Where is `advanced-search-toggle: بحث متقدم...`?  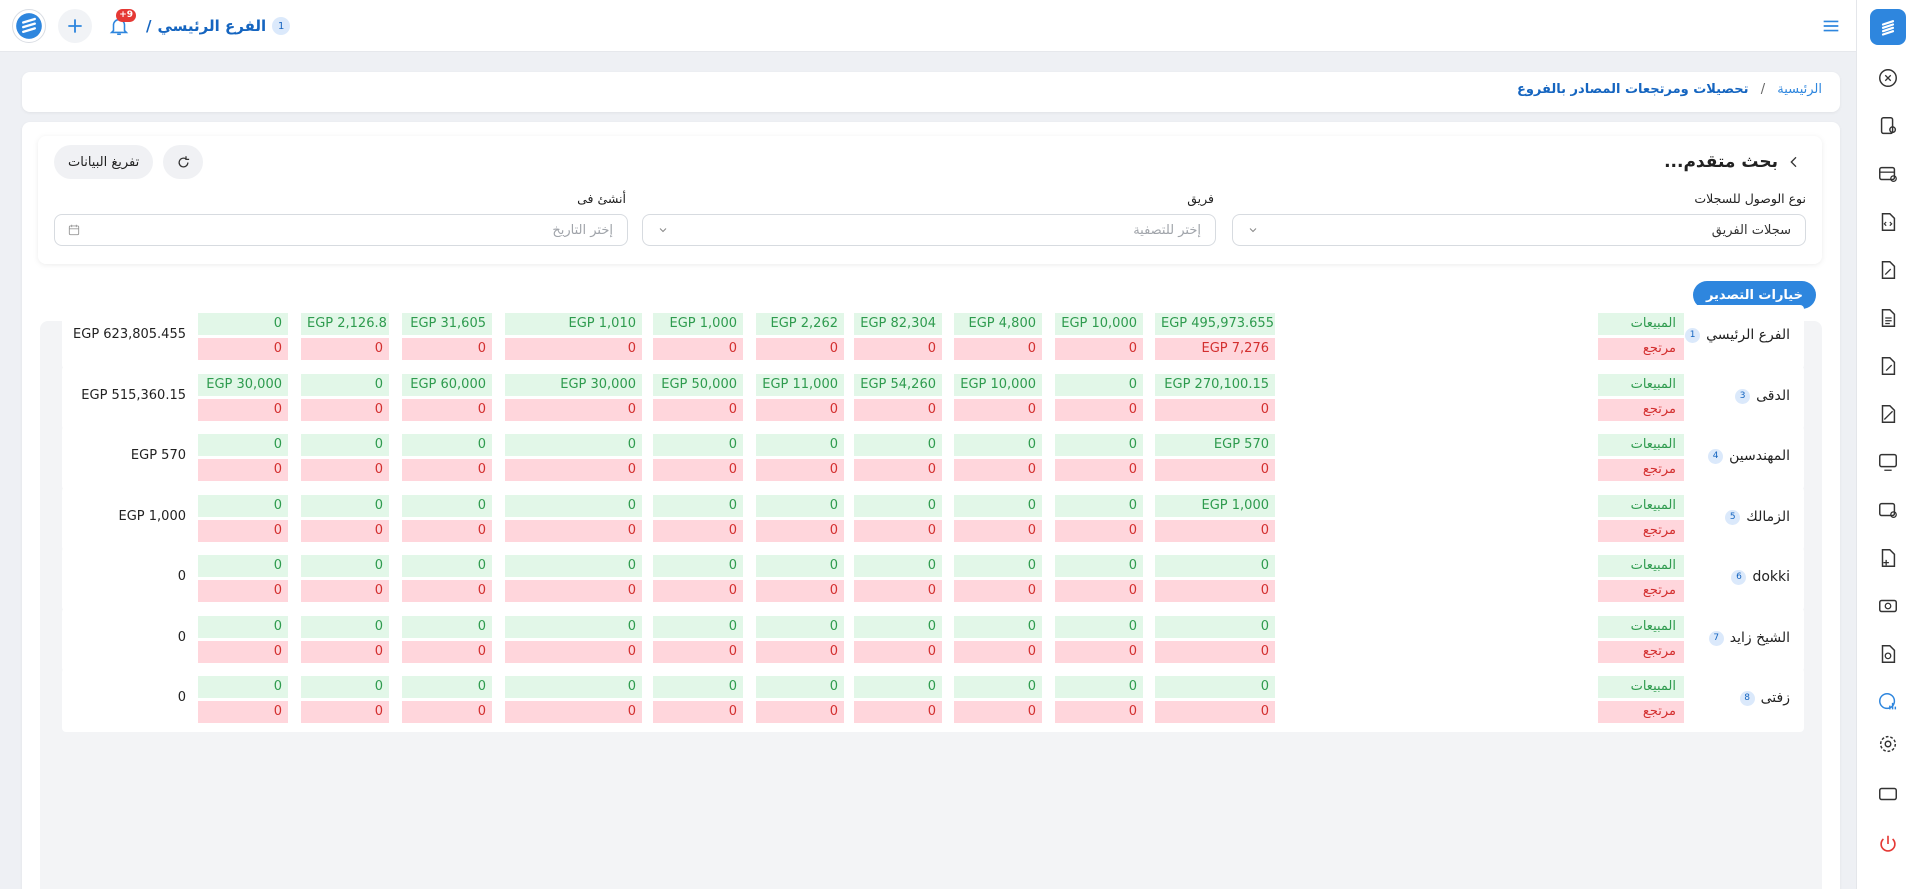 advanced-search-toggle: بحث متقدم... is located at coordinates (1733, 162).